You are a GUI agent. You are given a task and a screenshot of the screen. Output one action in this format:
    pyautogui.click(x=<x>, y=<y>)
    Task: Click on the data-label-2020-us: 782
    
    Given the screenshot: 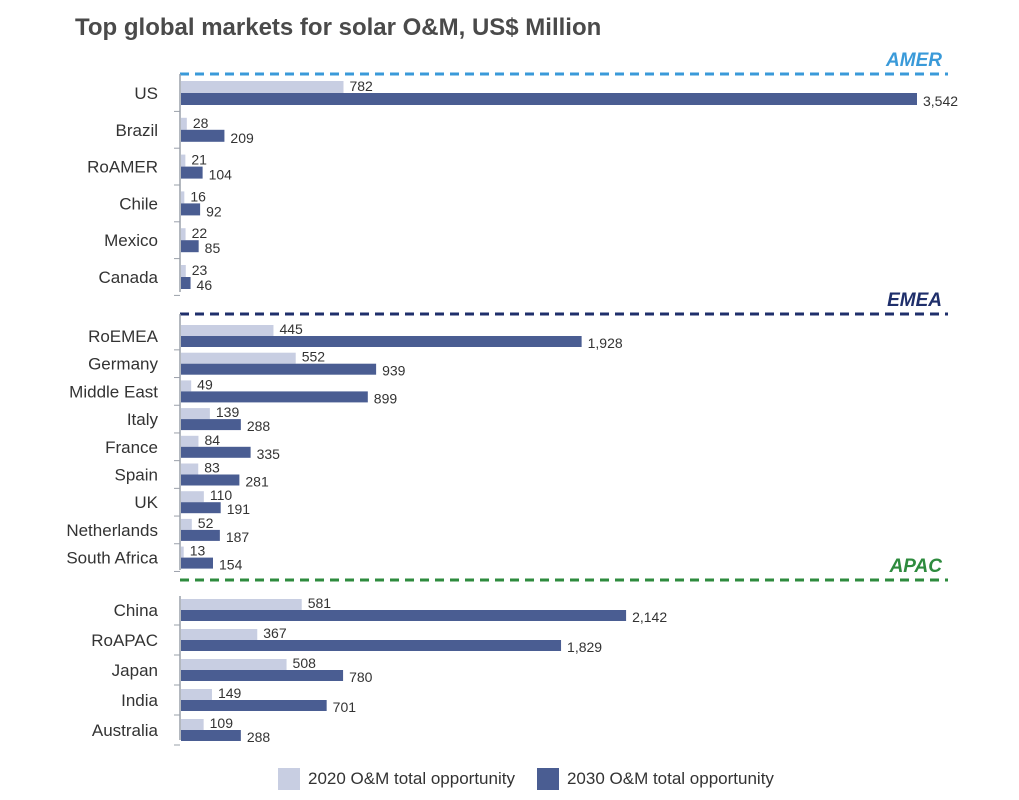 What is the action you would take?
    pyautogui.click(x=361, y=86)
    